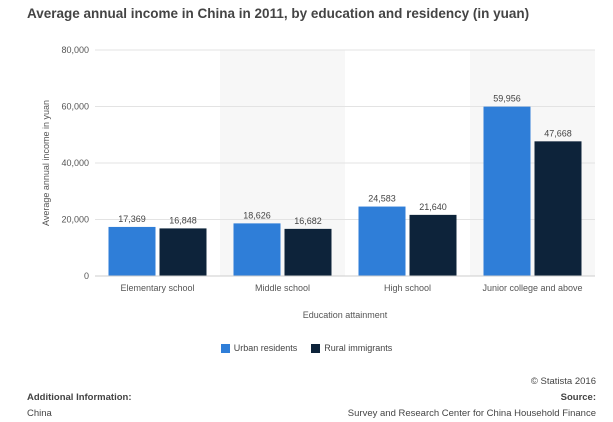 This screenshot has width=613, height=422. What do you see at coordinates (183, 220) in the screenshot?
I see `data-label: 16,848` at bounding box center [183, 220].